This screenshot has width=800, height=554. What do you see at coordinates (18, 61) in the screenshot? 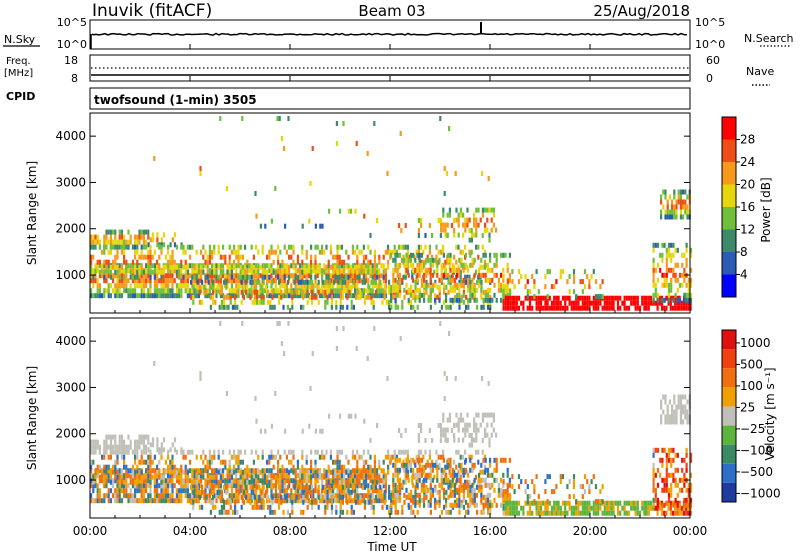
I see `freq-label: Freq.` at bounding box center [18, 61].